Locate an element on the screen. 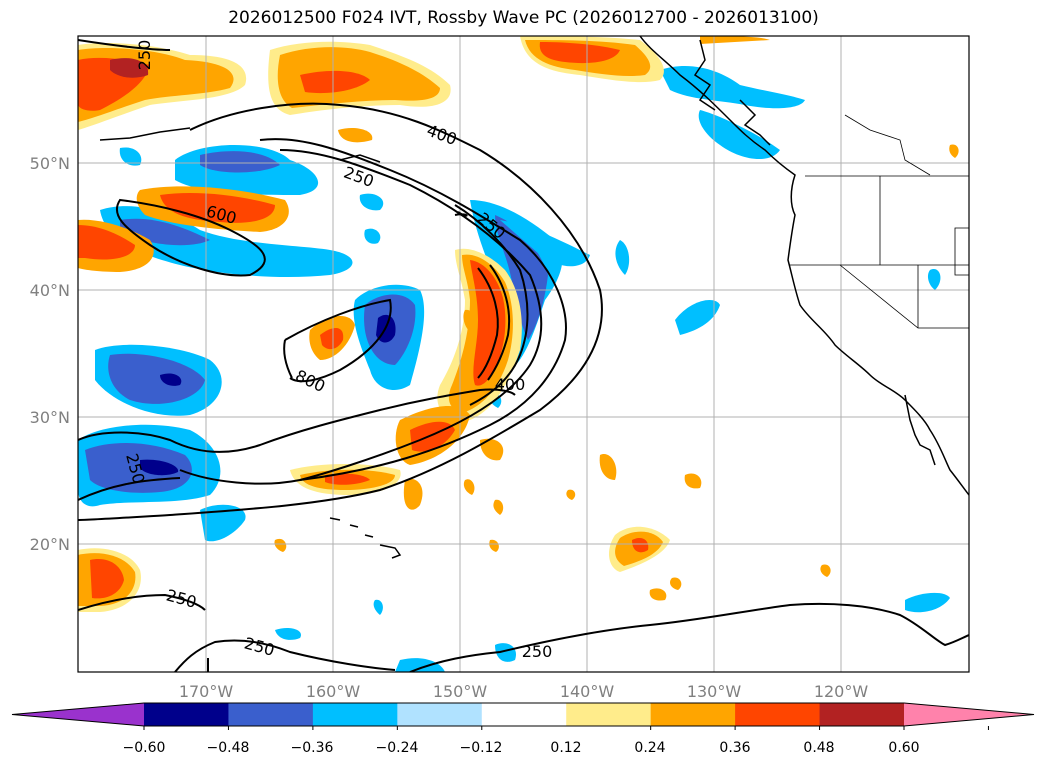 Image resolution: width=1047 pixels, height=765 pixels. colorbar-tick-label: −0.24 is located at coordinates (397, 748).